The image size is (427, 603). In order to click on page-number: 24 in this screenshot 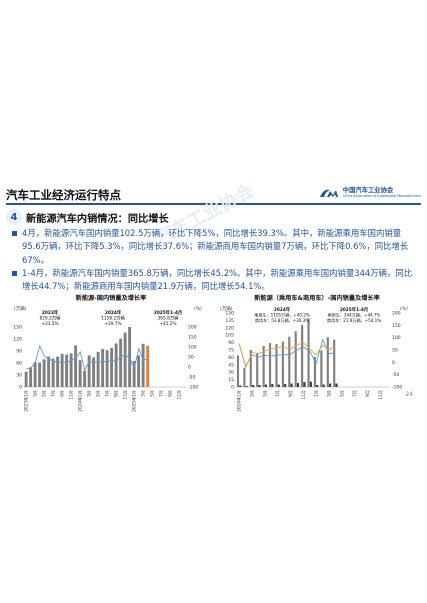, I will do `click(409, 394)`.